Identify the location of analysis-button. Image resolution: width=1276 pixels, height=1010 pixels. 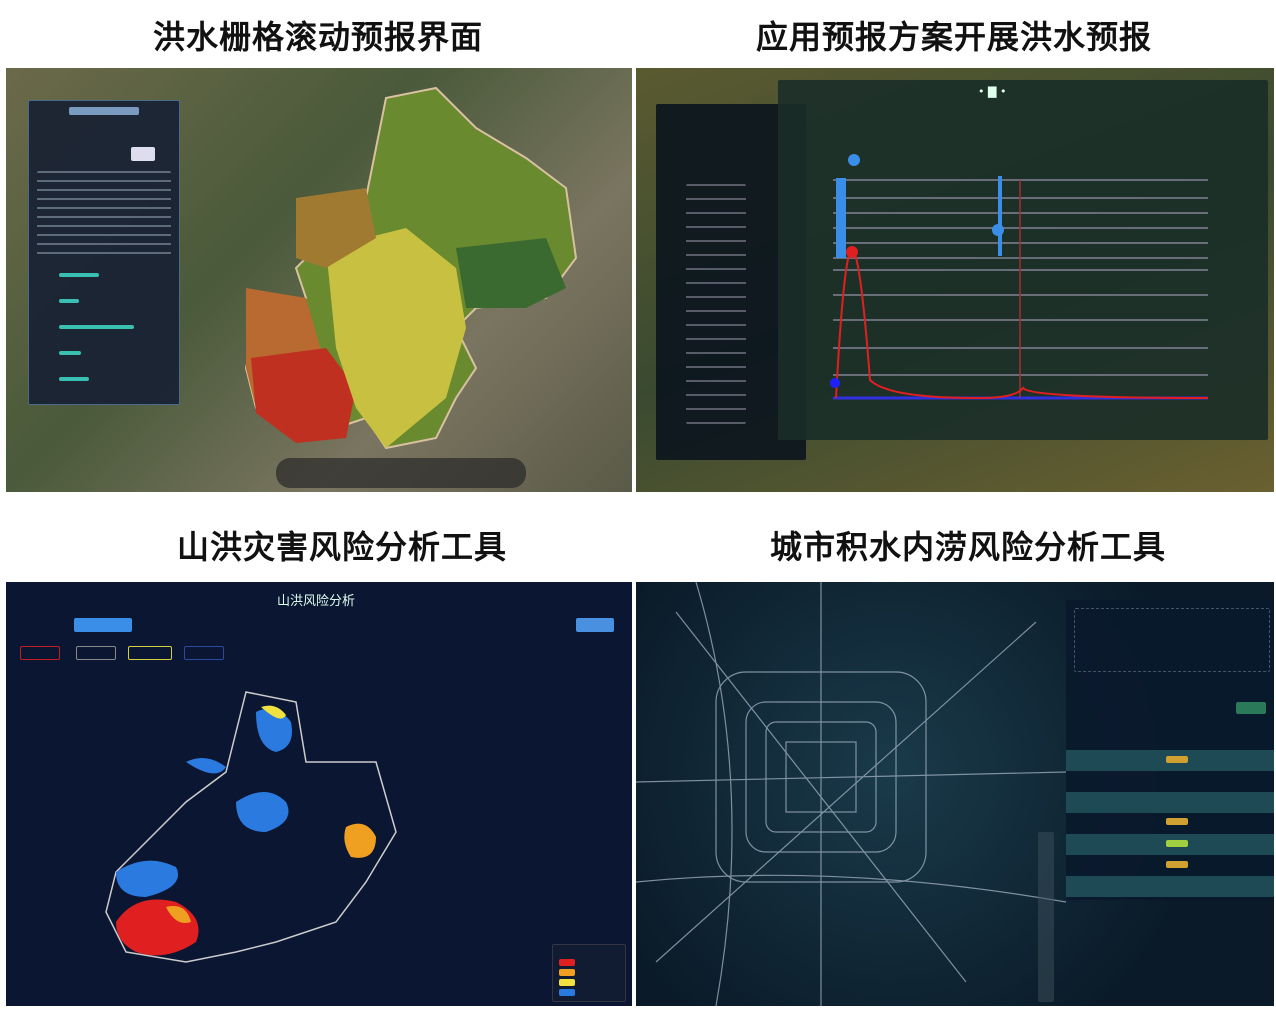
(103, 625).